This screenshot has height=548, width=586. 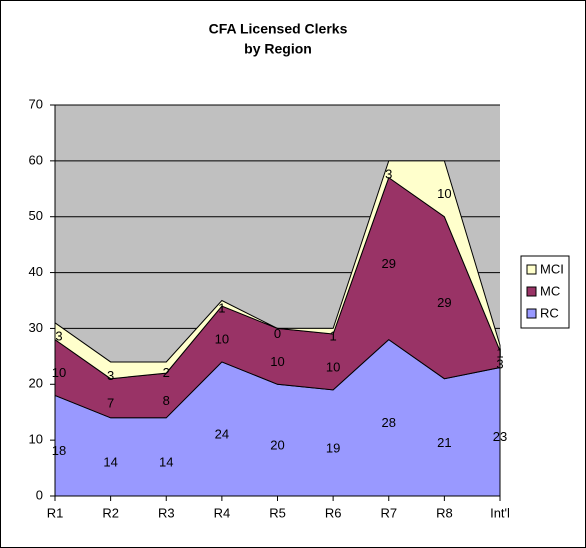 What do you see at coordinates (55, 512) in the screenshot?
I see `x-tick-label: R1` at bounding box center [55, 512].